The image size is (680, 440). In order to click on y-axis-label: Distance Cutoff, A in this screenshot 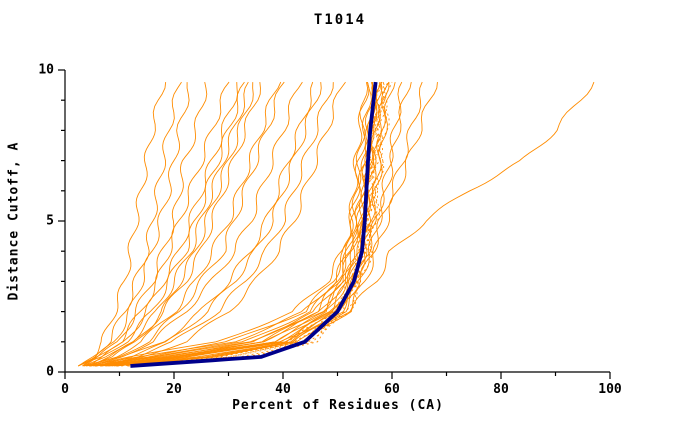, I will do `click(14, 221)`.